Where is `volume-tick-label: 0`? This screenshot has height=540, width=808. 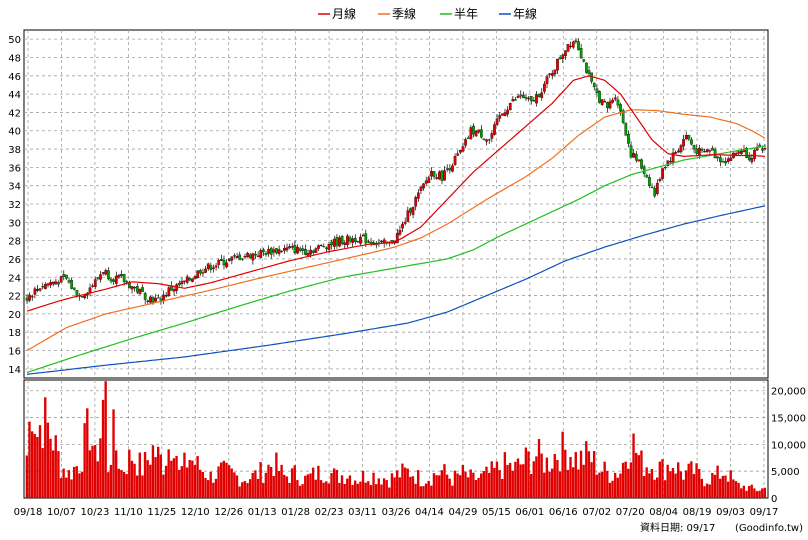
volume-tick-label: 0 is located at coordinates (774, 499).